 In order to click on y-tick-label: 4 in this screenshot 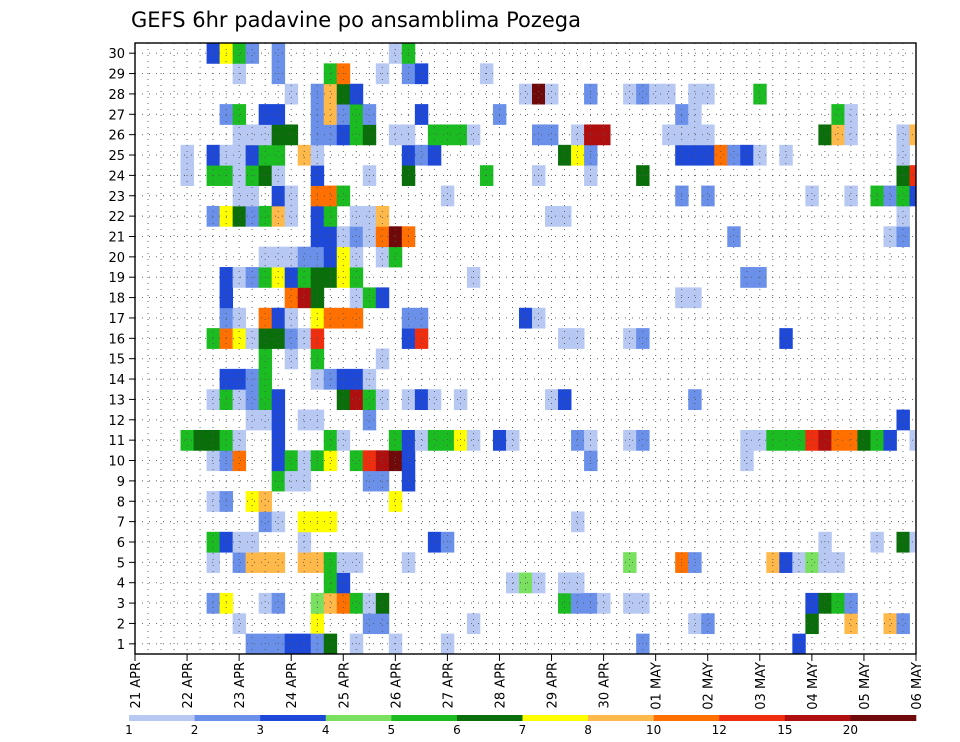, I will do `click(121, 584)`.